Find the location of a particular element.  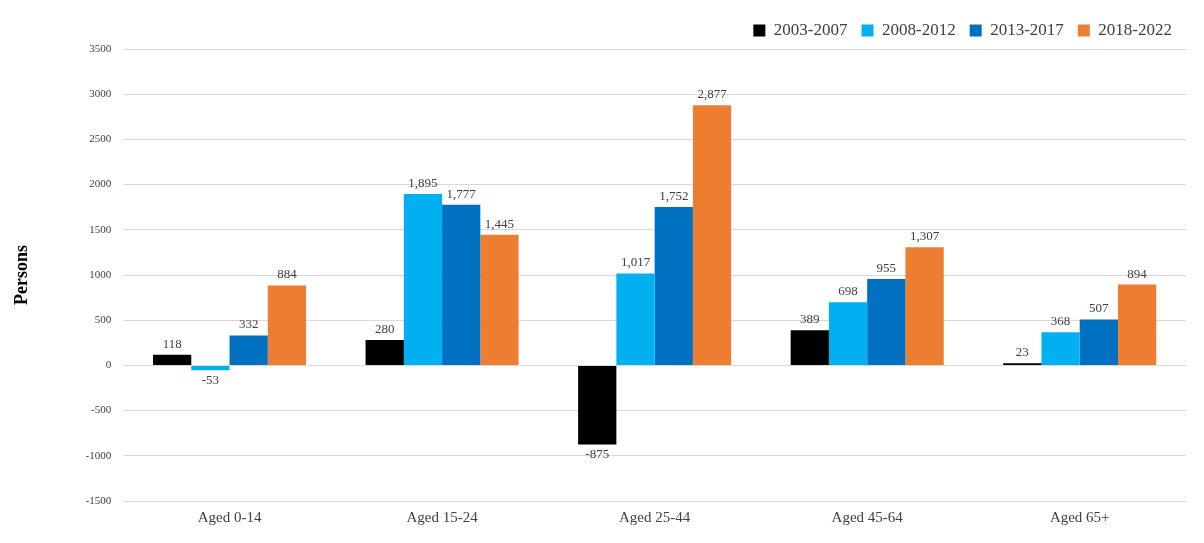

legend-label: 2008-2012 is located at coordinates (919, 29).